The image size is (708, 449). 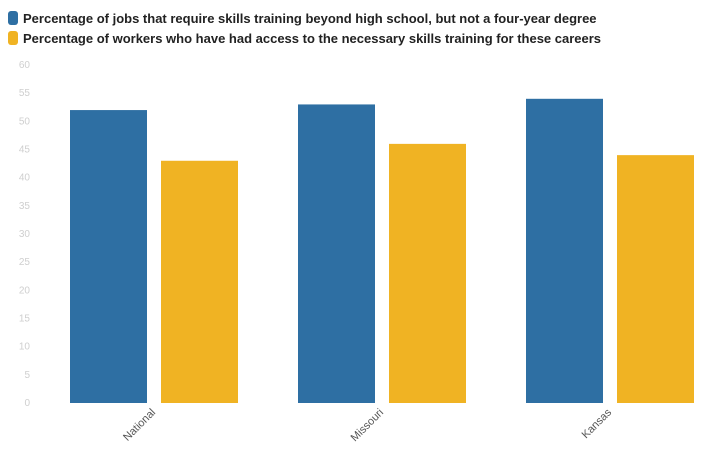 I want to click on y-tick-label: 25, so click(x=25, y=262).